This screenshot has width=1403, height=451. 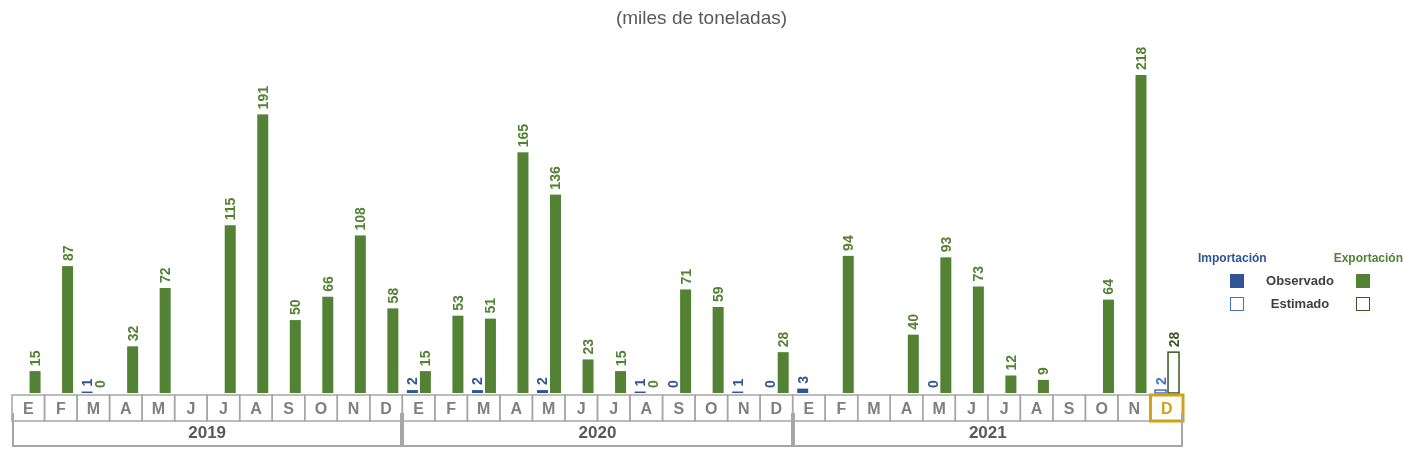 What do you see at coordinates (1300, 303) in the screenshot?
I see `legend-label: Estimado` at bounding box center [1300, 303].